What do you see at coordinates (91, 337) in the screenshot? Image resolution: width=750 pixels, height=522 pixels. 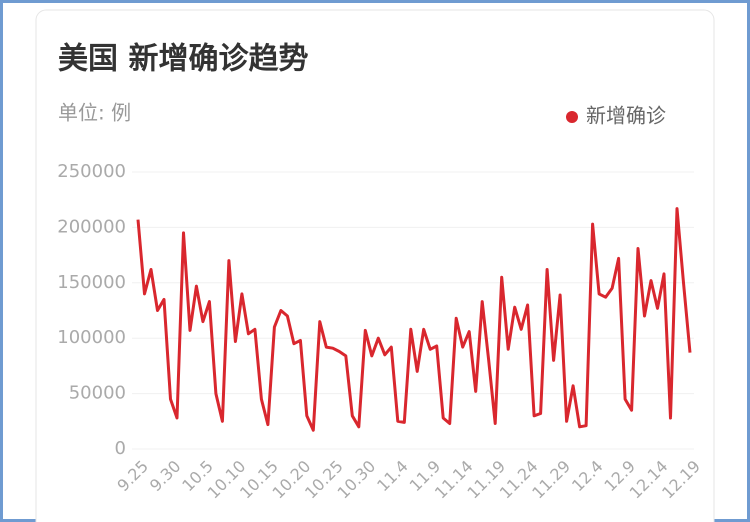 I see `y-tick-label: 100000` at bounding box center [91, 337].